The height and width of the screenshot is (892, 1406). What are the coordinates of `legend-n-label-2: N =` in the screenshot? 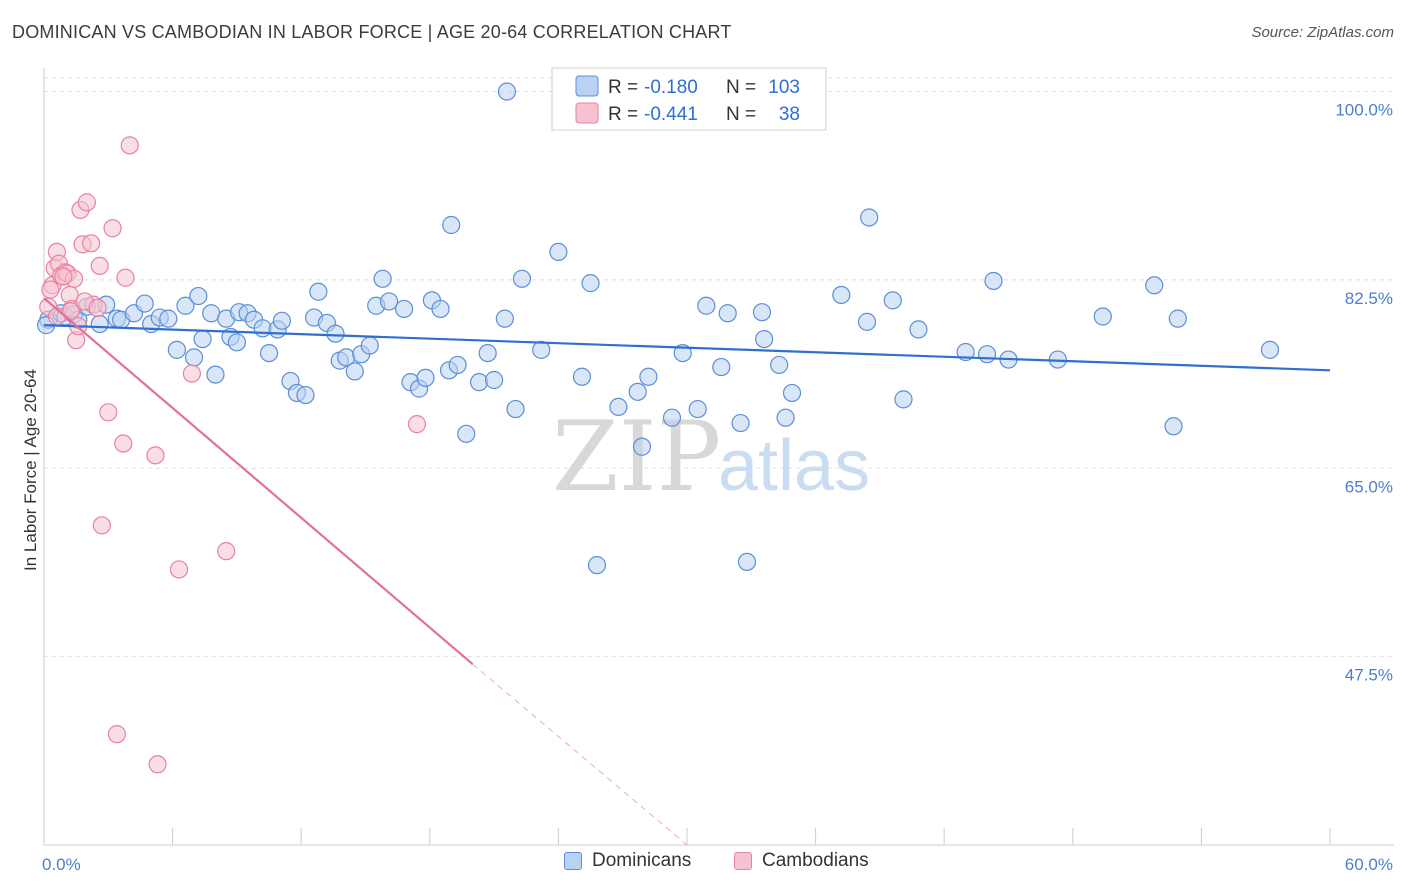 It's located at (741, 114).